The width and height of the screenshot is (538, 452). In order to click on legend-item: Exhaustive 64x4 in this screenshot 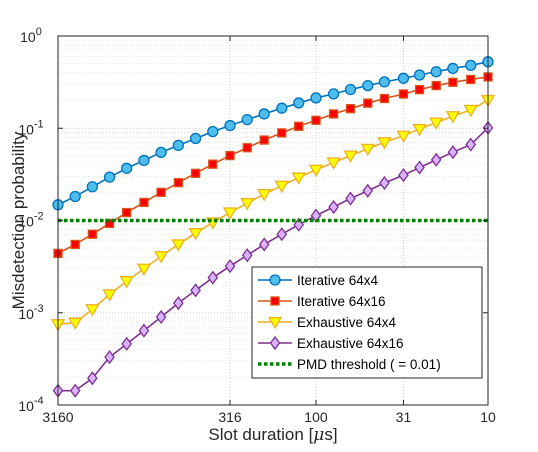, I will do `click(327, 322)`.